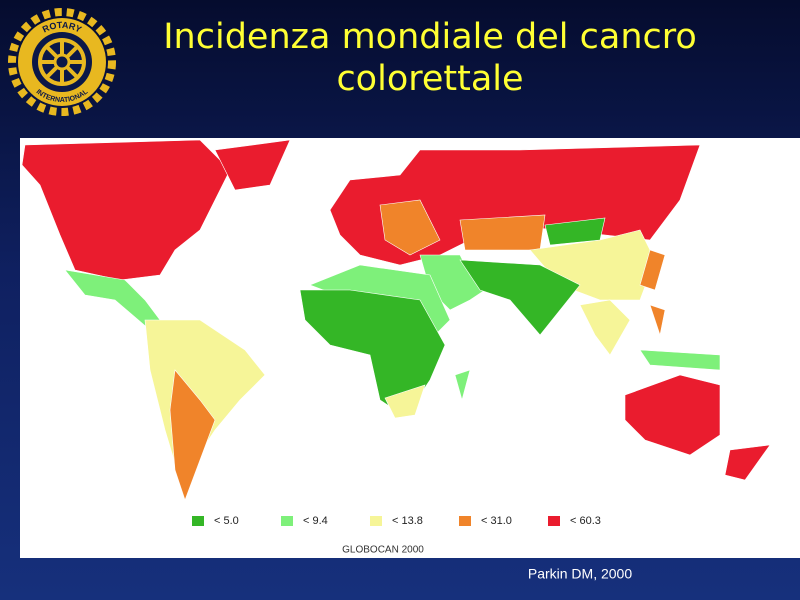 Image resolution: width=800 pixels, height=600 pixels. What do you see at coordinates (407, 521) in the screenshot?
I see `legend-label: < 13.8` at bounding box center [407, 521].